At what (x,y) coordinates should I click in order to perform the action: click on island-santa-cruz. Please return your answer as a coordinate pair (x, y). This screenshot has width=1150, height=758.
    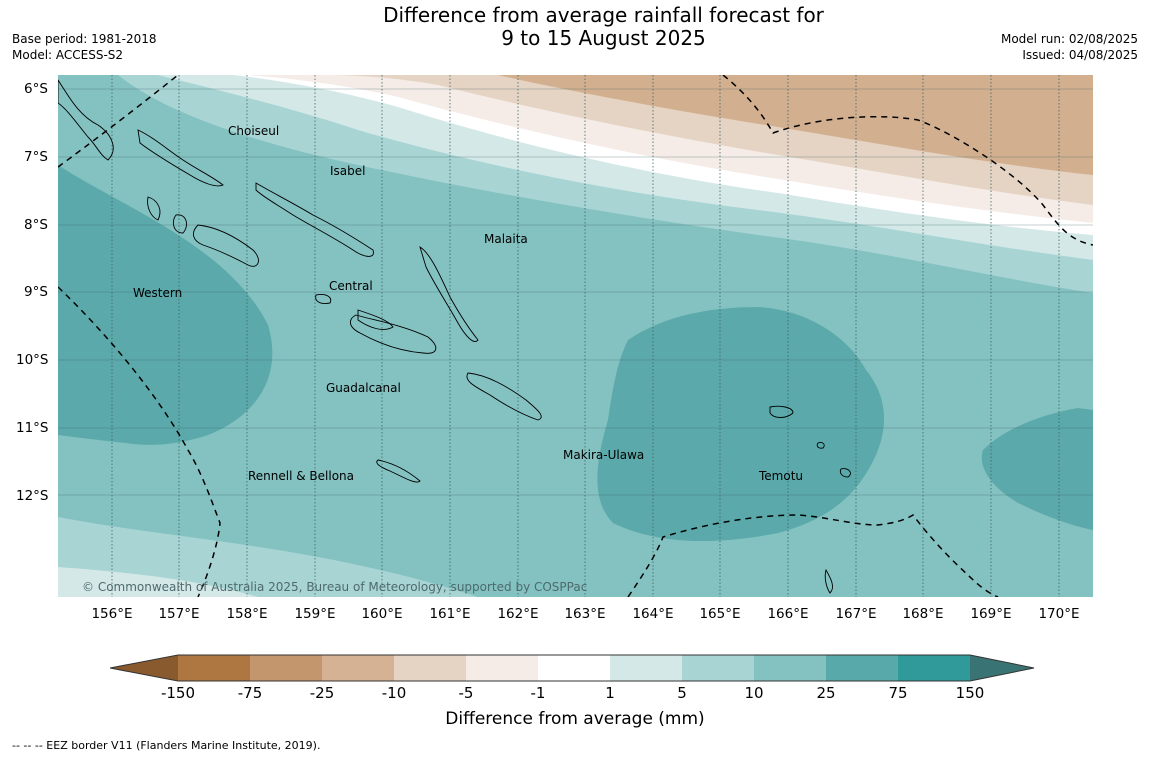
    Looking at the image, I should click on (781, 411).